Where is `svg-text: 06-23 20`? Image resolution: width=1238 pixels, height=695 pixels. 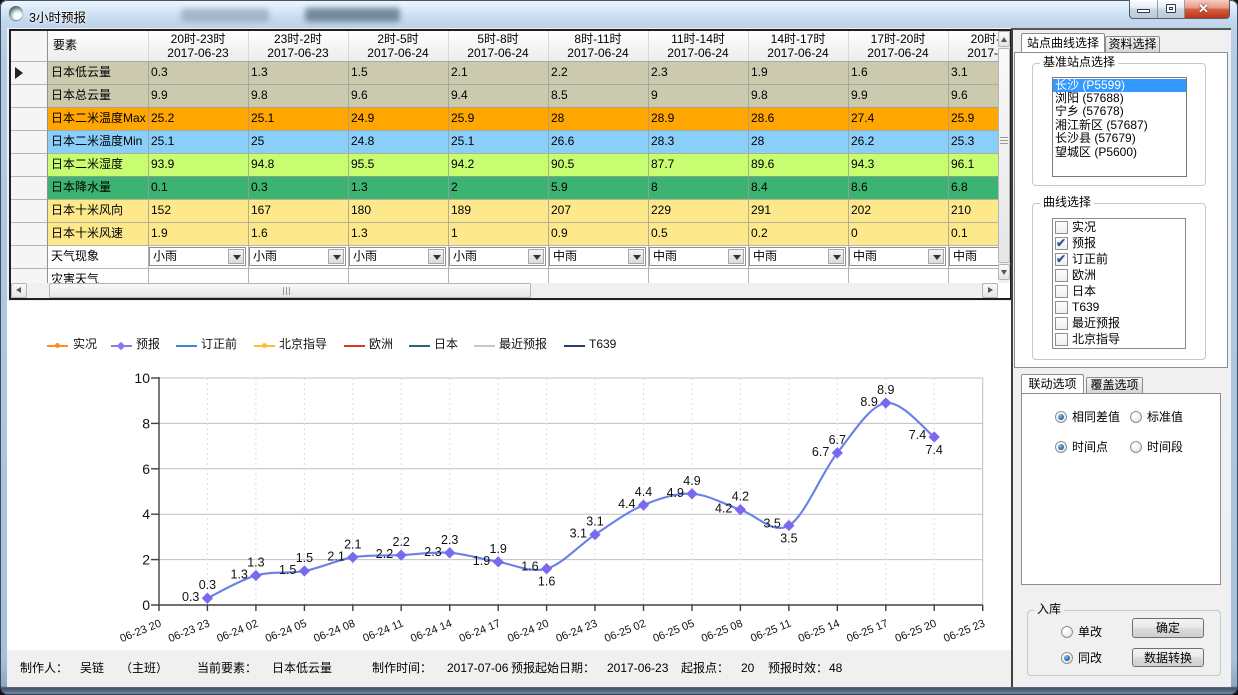
svg-text: 06-23 20 is located at coordinates (140, 631).